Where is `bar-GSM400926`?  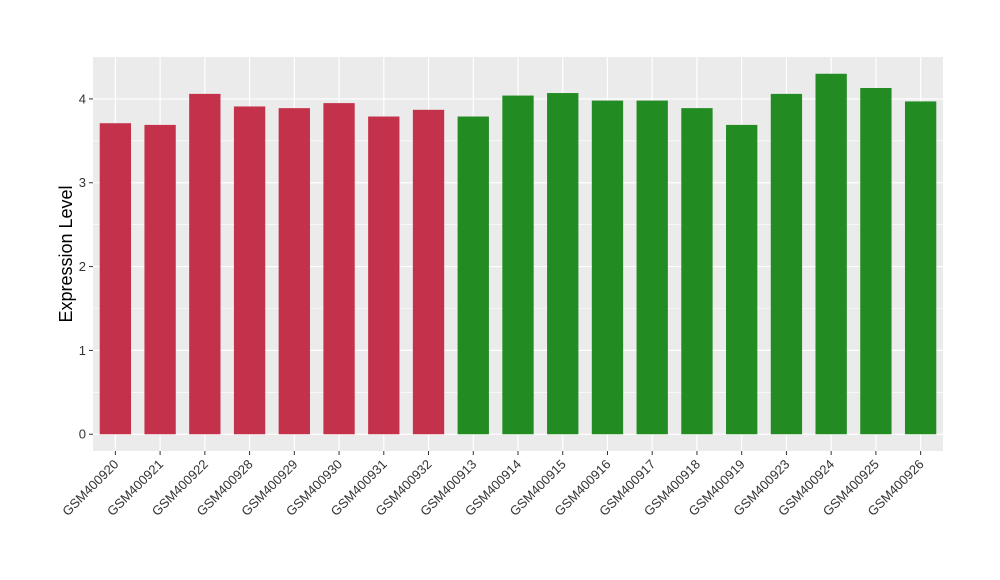 bar-GSM400926 is located at coordinates (920, 268).